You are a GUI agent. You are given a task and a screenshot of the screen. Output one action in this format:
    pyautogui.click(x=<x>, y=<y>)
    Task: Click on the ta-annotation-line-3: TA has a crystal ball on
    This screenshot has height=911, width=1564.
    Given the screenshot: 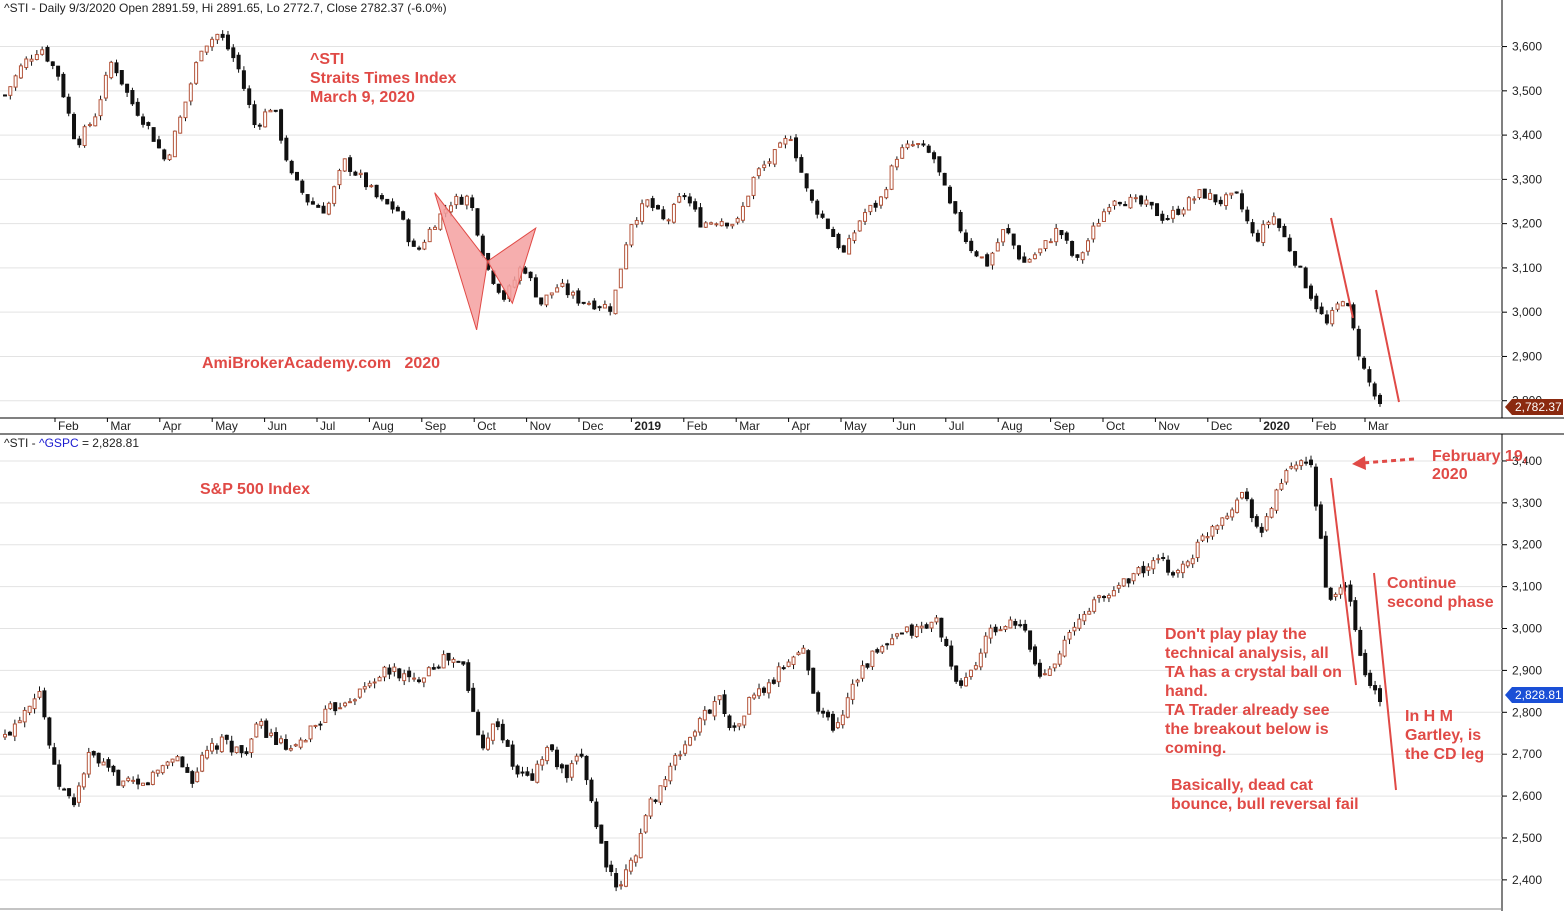 What is the action you would take?
    pyautogui.click(x=1253, y=672)
    